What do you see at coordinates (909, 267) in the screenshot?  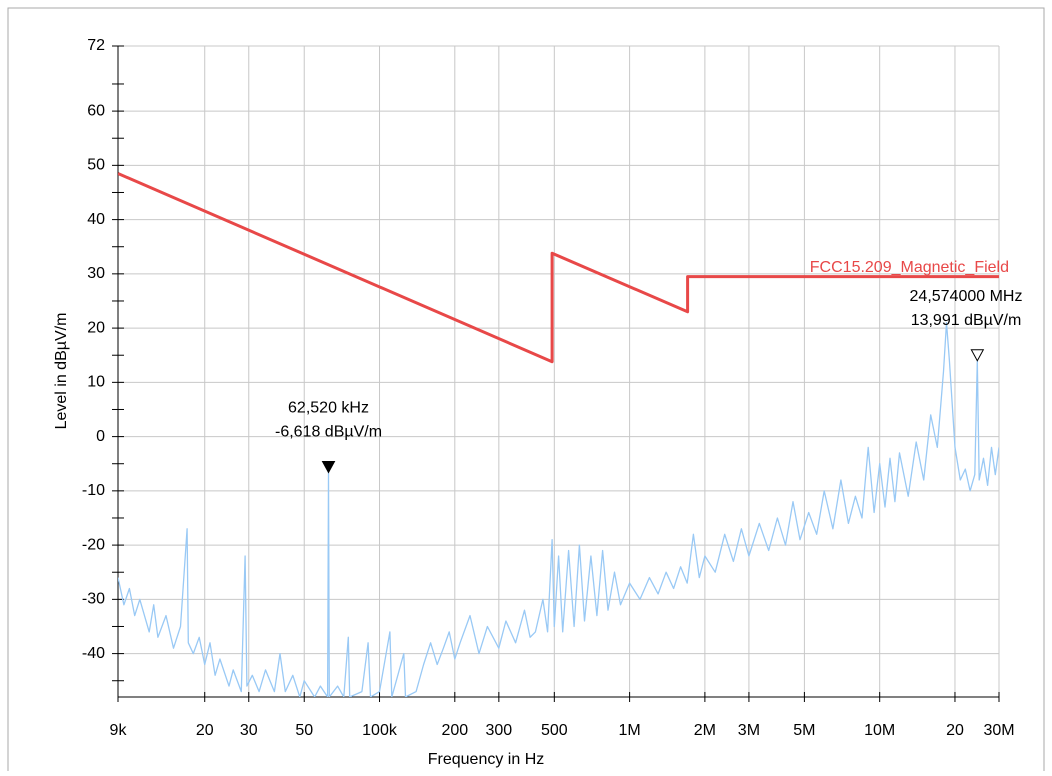 I see `series-label: FCC15.209_Magnetic_Field` at bounding box center [909, 267].